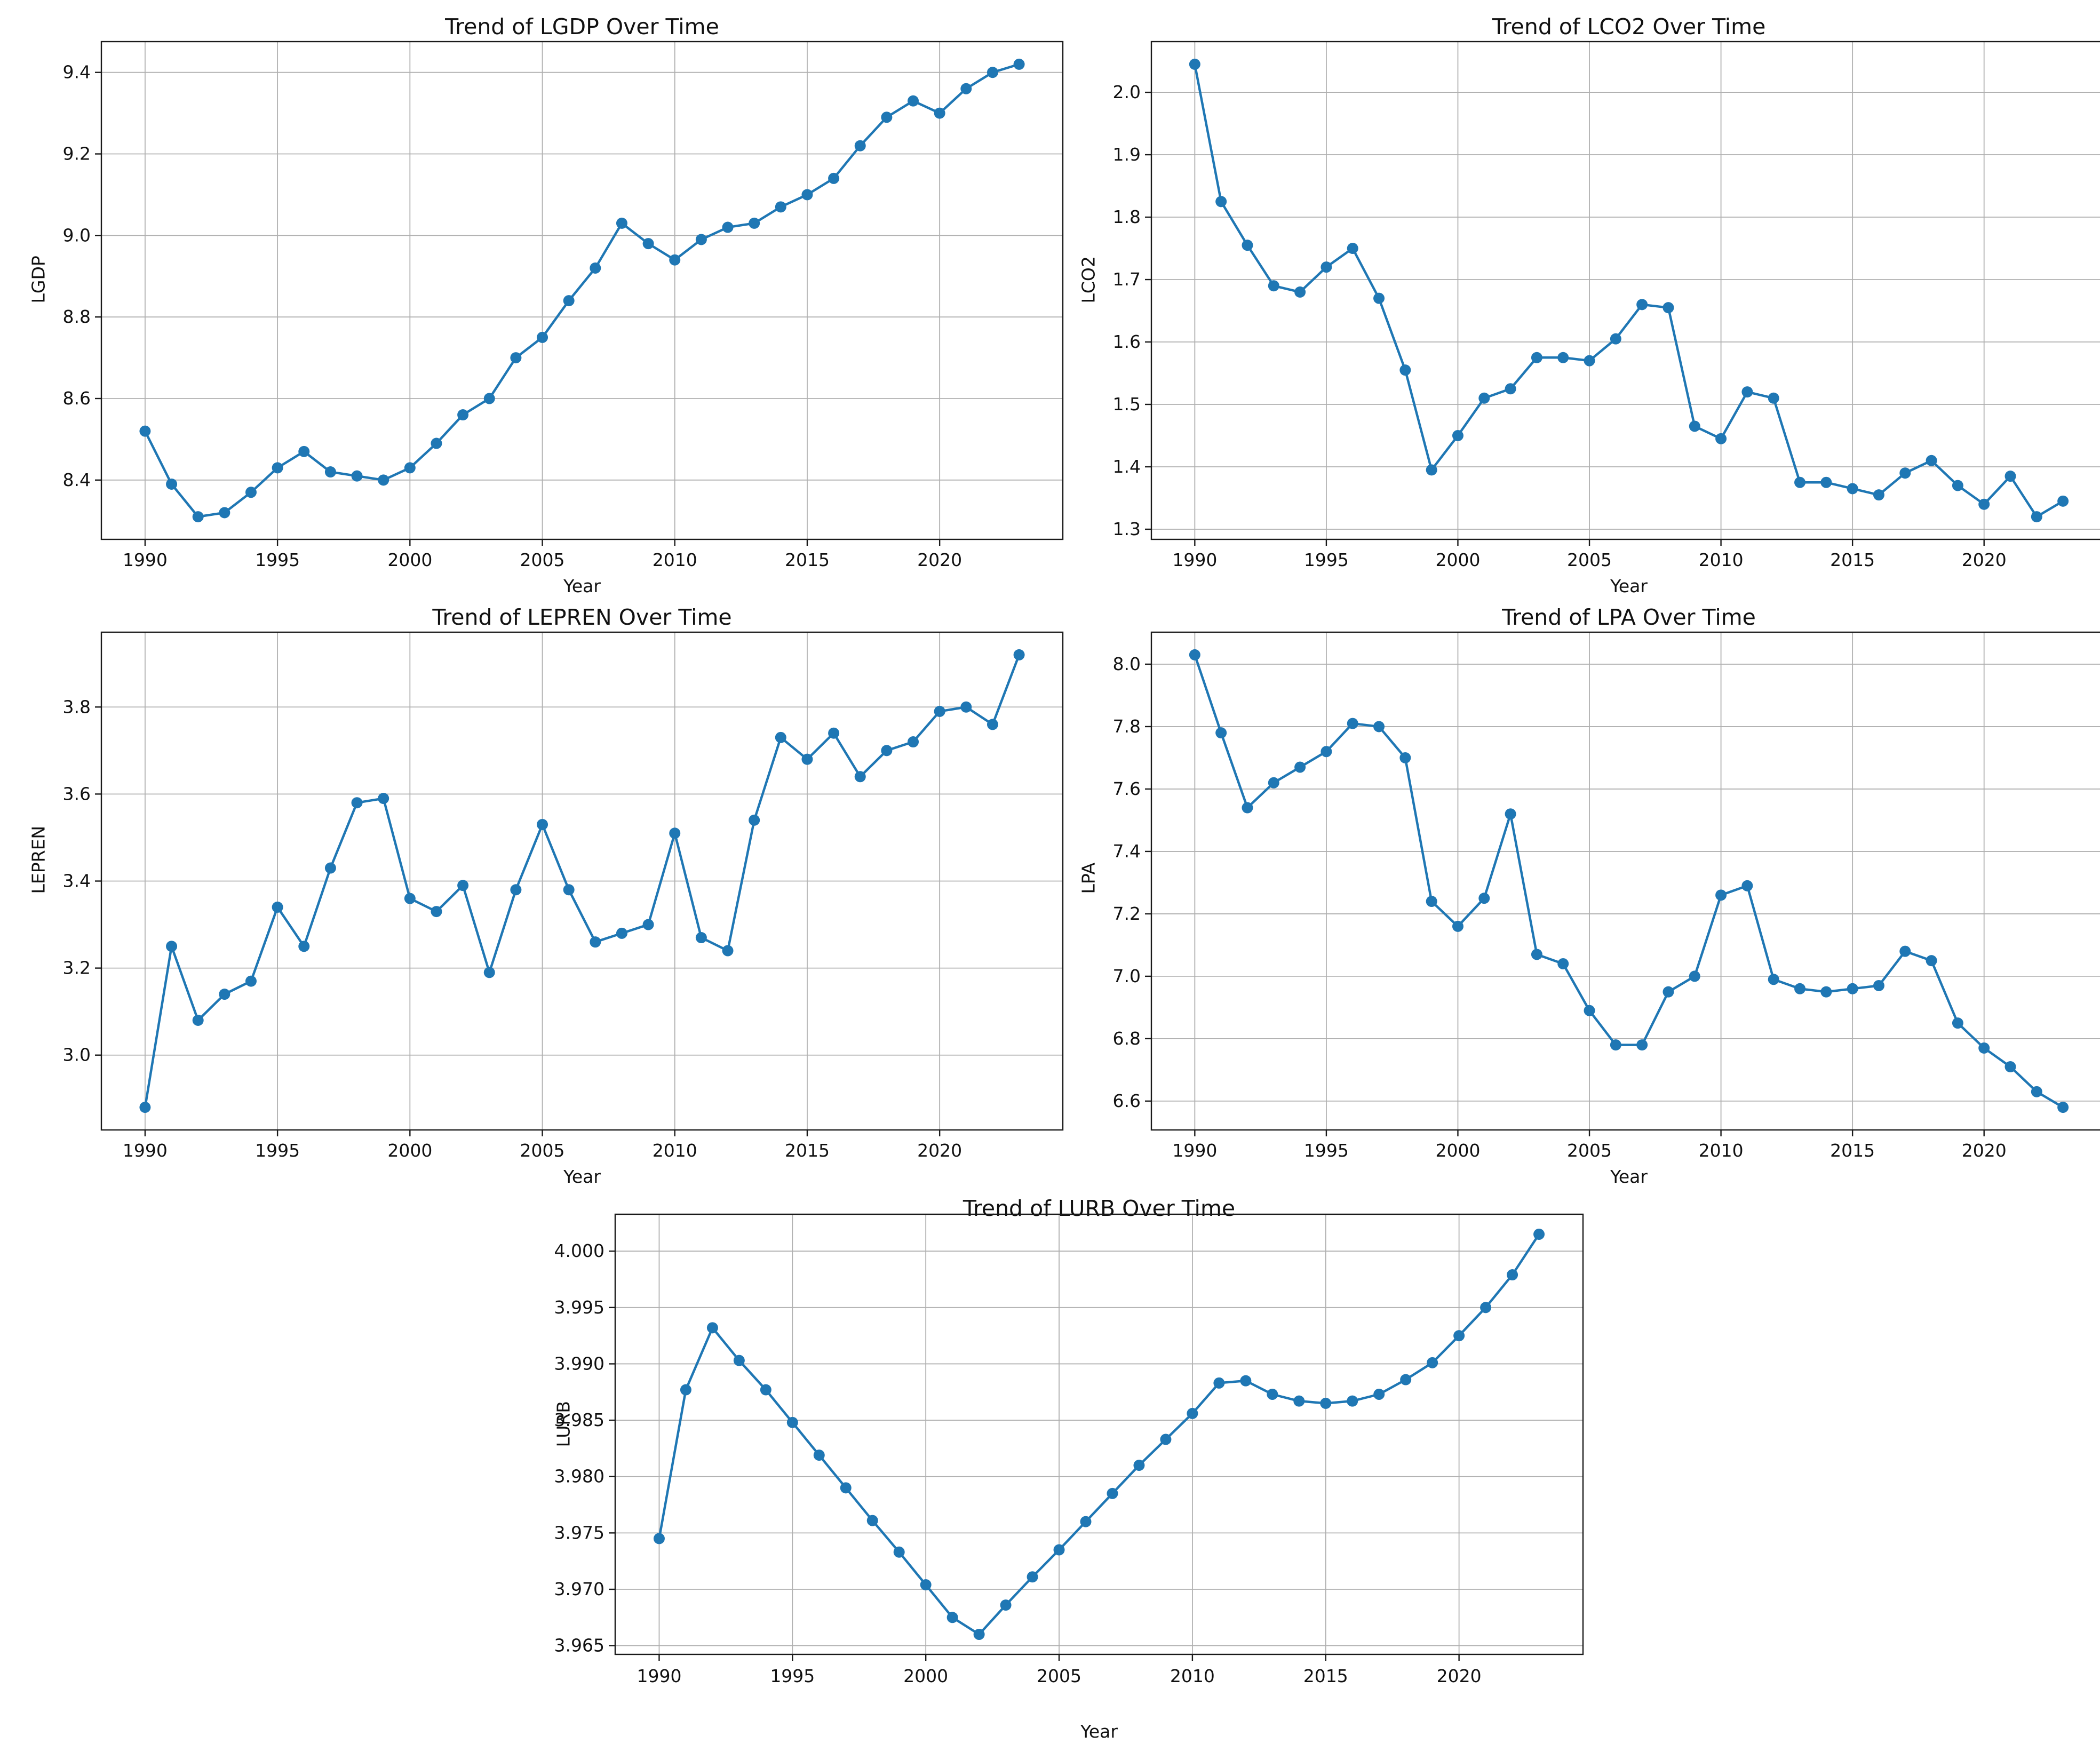  Describe the element at coordinates (1127, 466) in the screenshot. I see `svg-text: 1.4` at that location.